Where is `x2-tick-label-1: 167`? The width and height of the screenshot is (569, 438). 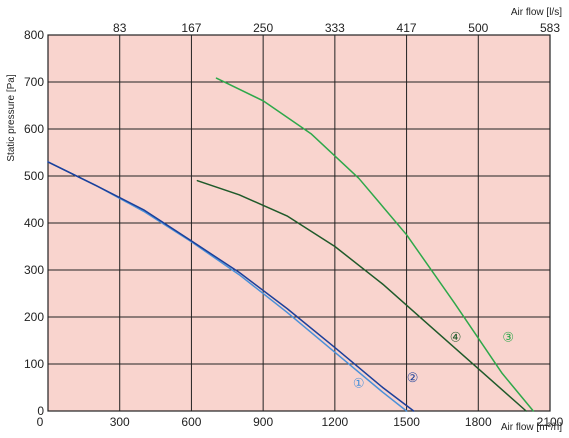 x2-tick-label-1: 167 is located at coordinates (191, 28).